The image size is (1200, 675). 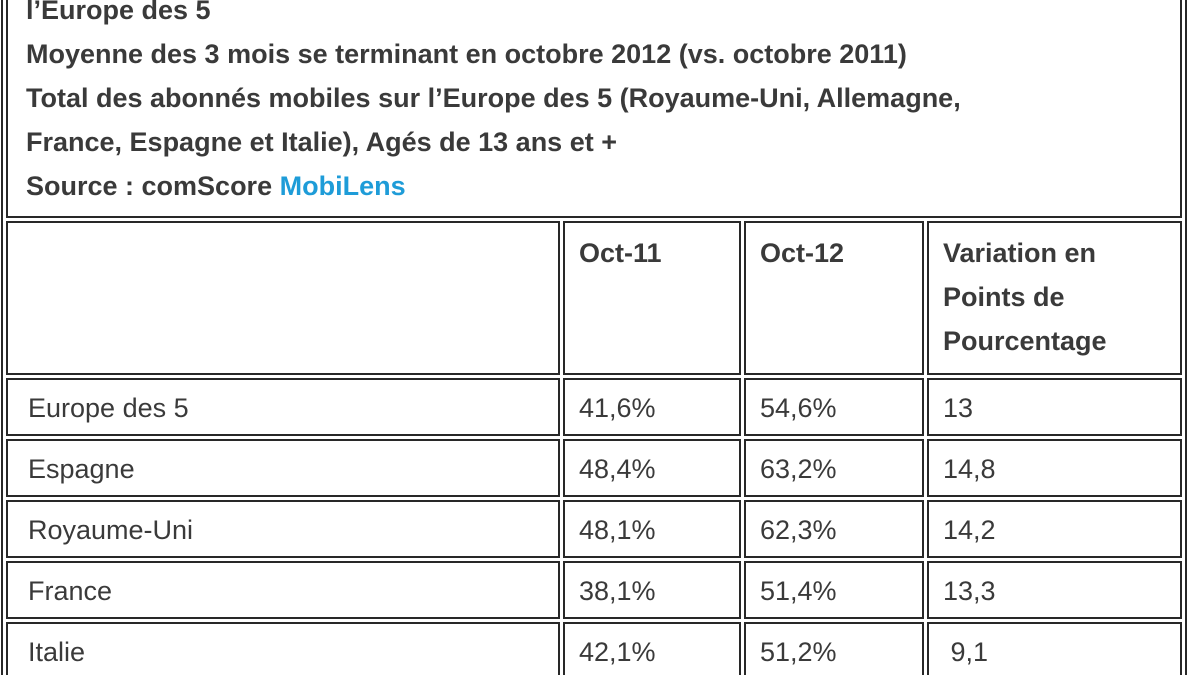 What do you see at coordinates (283, 590) in the screenshot?
I see `row-label-cell: France` at bounding box center [283, 590].